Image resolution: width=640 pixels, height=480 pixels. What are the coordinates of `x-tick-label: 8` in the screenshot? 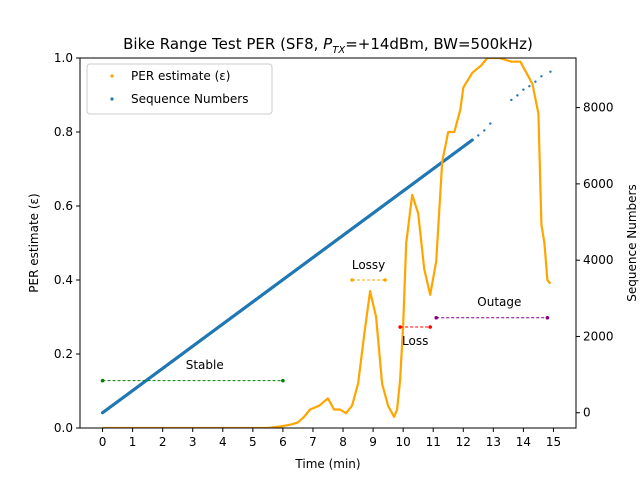 It's located at (343, 442).